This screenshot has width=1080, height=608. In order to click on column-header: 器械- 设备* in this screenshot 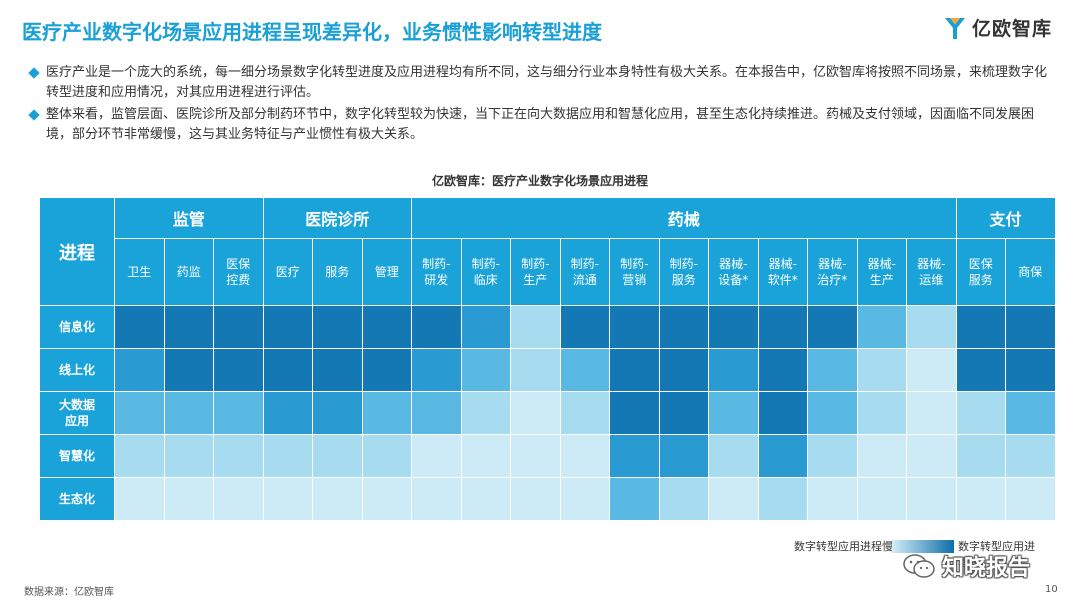, I will do `click(733, 272)`.